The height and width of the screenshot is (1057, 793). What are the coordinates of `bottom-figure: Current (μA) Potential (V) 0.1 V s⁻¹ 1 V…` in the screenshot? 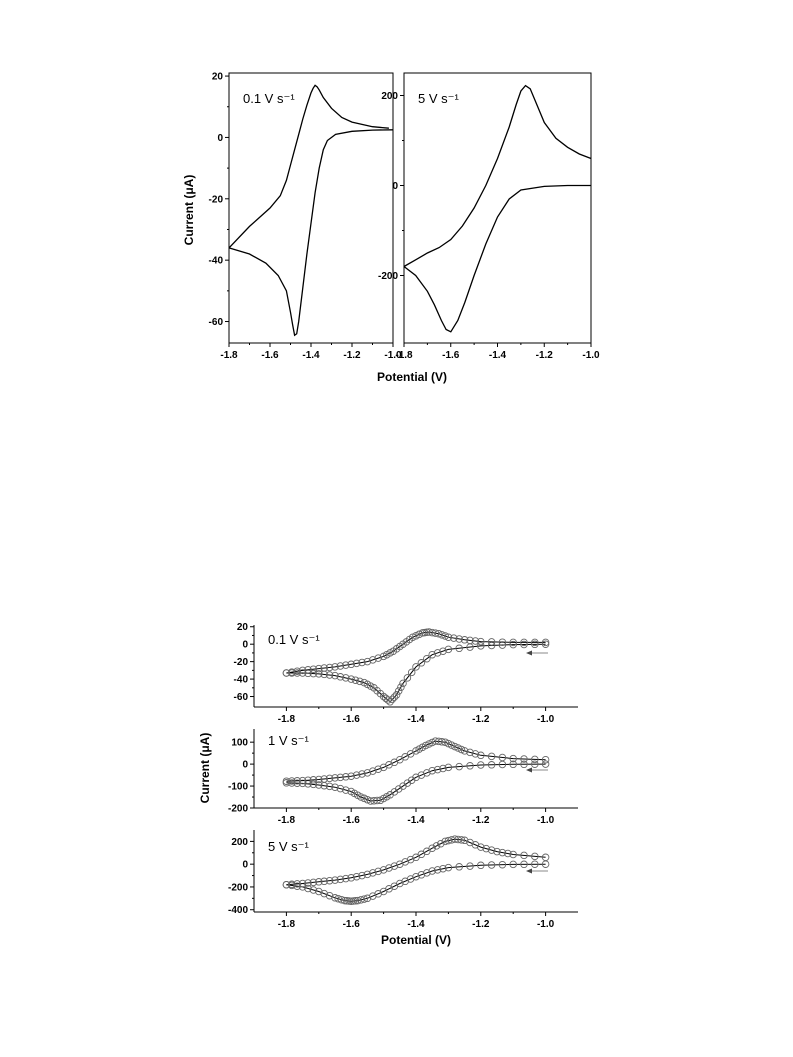 It's located at (324, 789).